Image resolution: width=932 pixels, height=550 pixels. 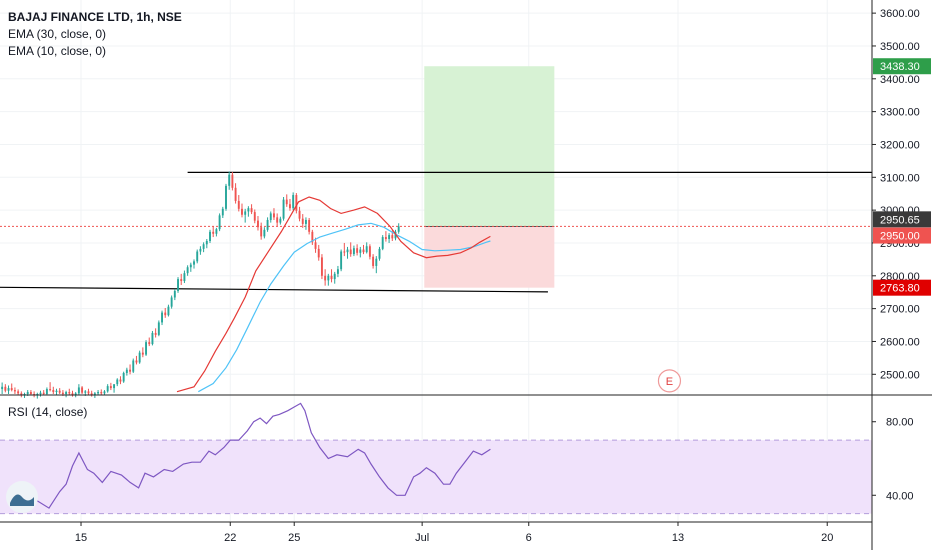 I want to click on rsi-legend-label: RSI (14, close), so click(x=48, y=412).